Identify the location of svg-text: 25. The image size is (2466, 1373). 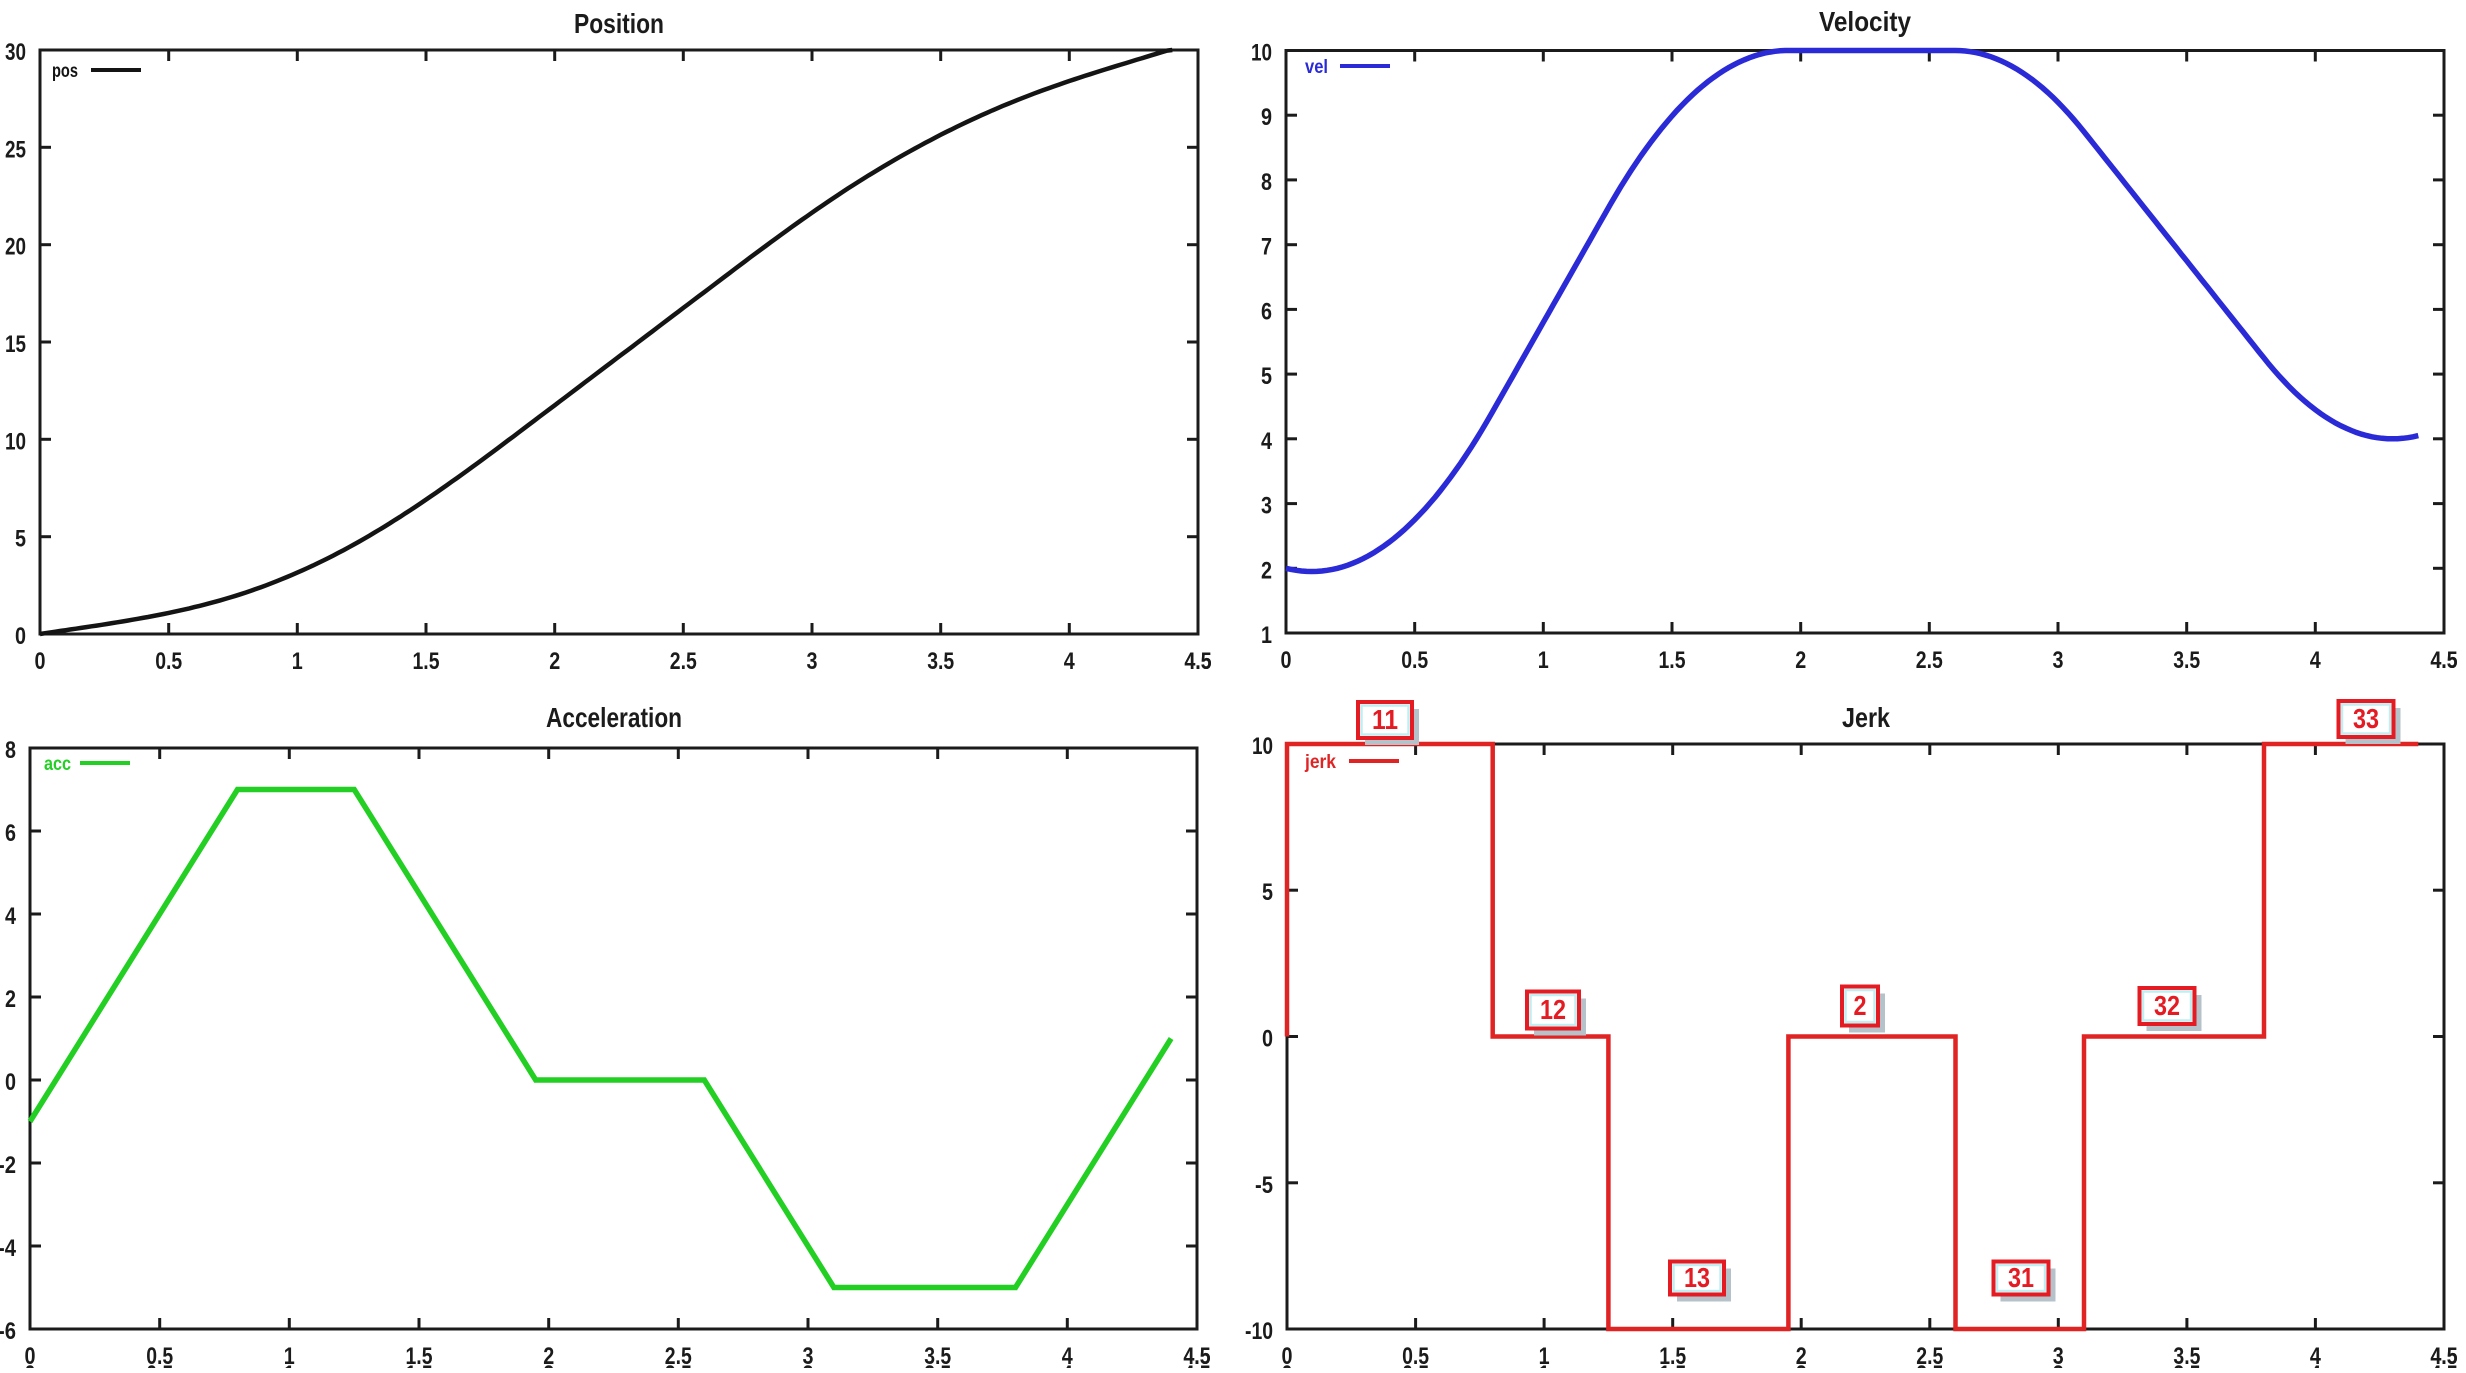
(15, 149).